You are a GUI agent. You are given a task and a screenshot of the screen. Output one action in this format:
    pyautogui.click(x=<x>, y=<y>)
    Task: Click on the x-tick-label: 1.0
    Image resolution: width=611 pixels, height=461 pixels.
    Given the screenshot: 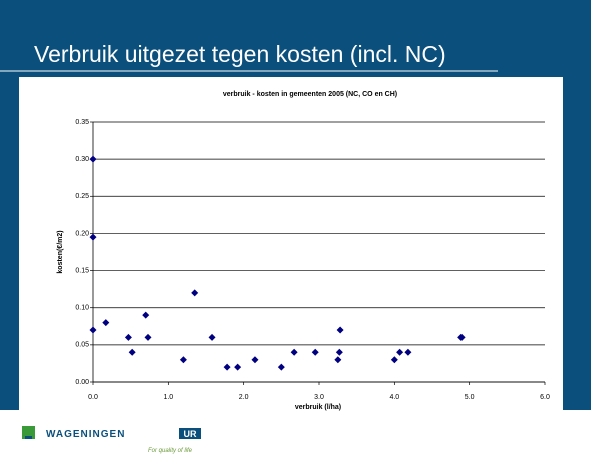 What is the action you would take?
    pyautogui.click(x=168, y=397)
    